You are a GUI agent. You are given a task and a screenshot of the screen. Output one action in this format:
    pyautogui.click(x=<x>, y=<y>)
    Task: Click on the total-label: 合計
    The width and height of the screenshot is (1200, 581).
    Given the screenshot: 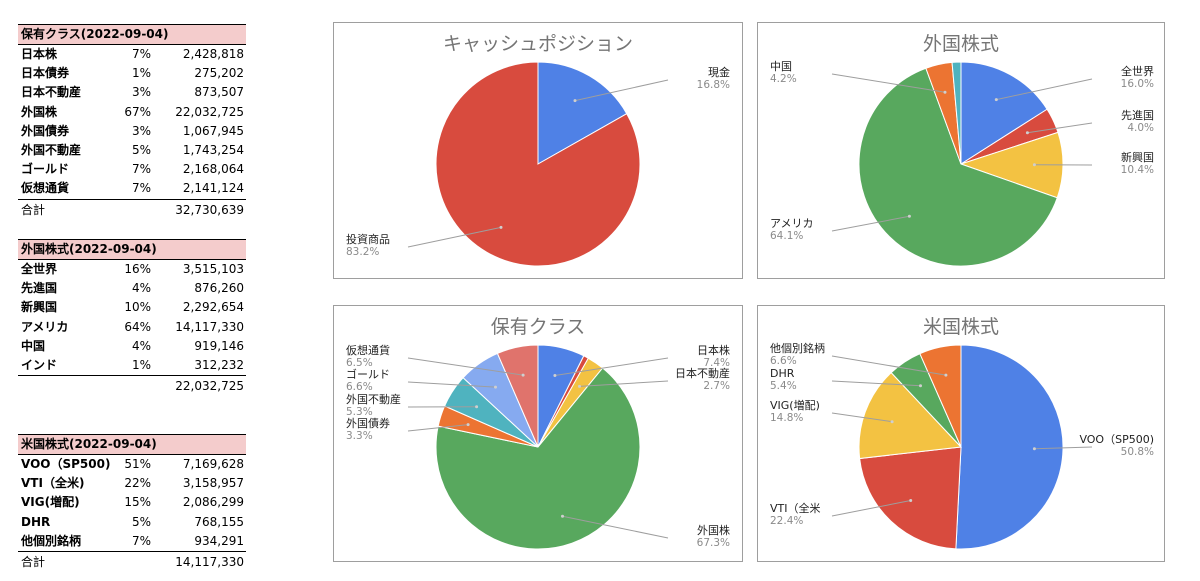 What is the action you would take?
    pyautogui.click(x=33, y=561)
    